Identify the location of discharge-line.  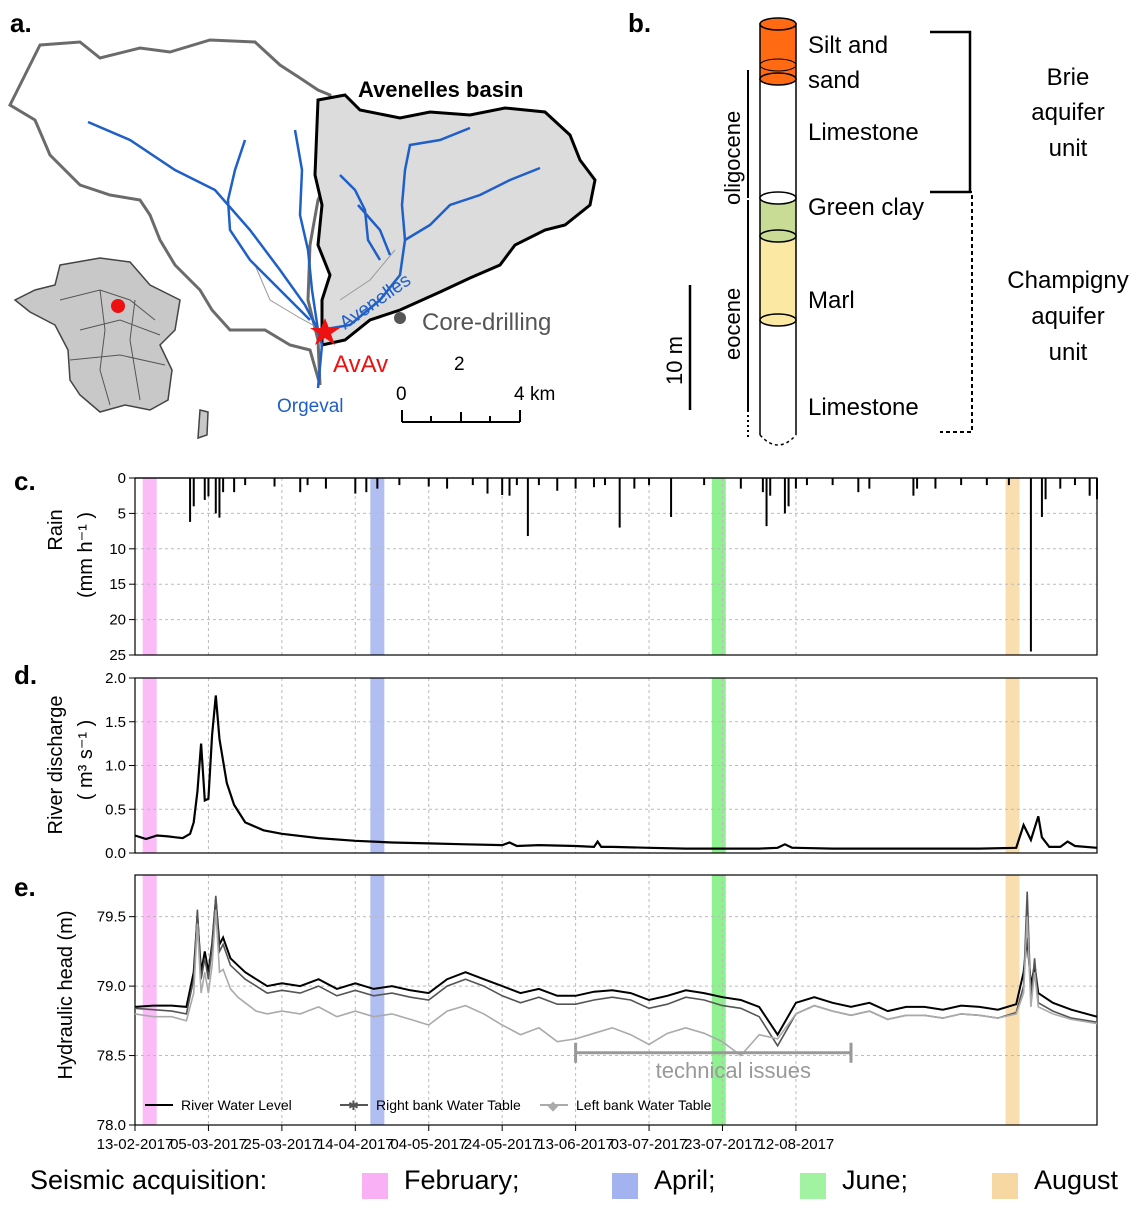
(616, 772).